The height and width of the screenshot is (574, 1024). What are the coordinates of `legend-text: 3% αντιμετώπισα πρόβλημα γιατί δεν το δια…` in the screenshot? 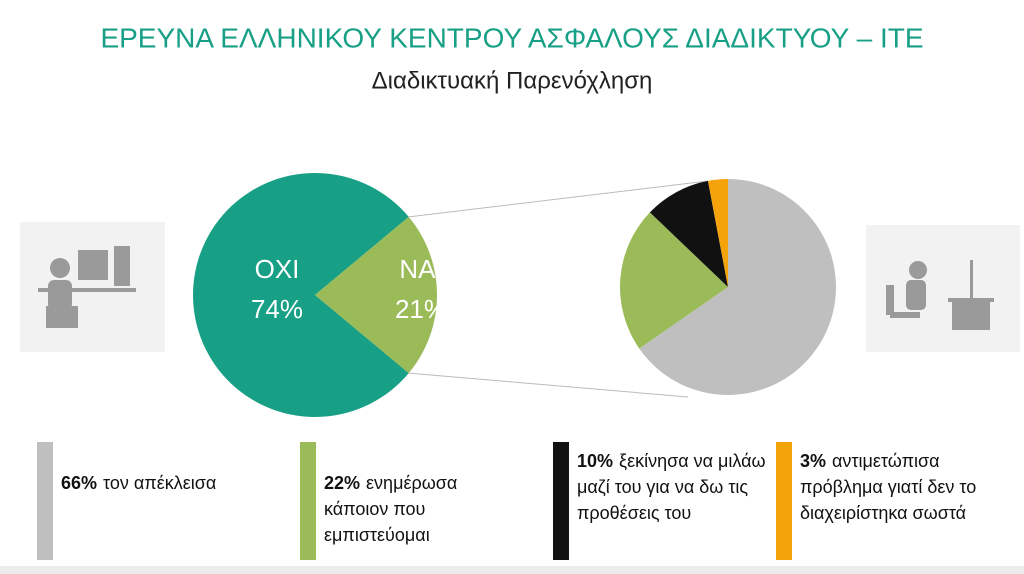 It's located at (895, 487).